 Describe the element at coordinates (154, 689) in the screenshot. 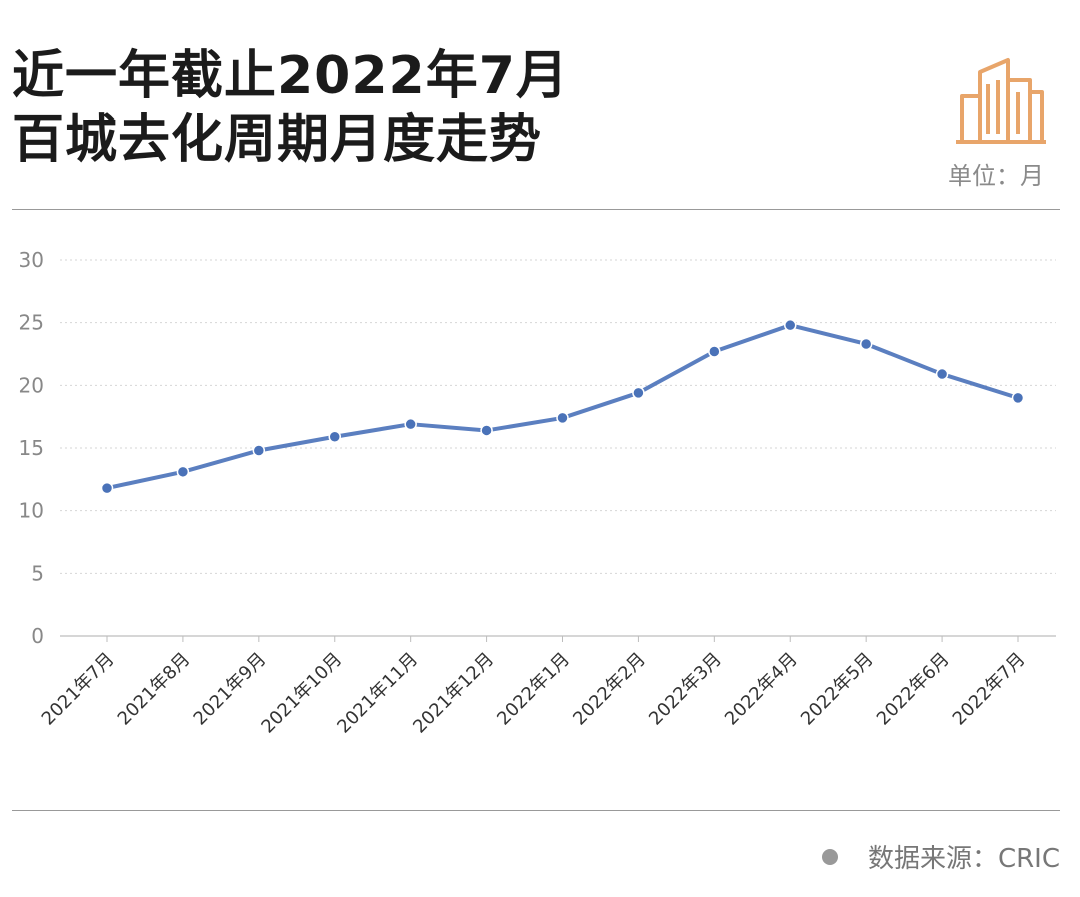

I see `x-tick-label: 2021年8月` at that location.